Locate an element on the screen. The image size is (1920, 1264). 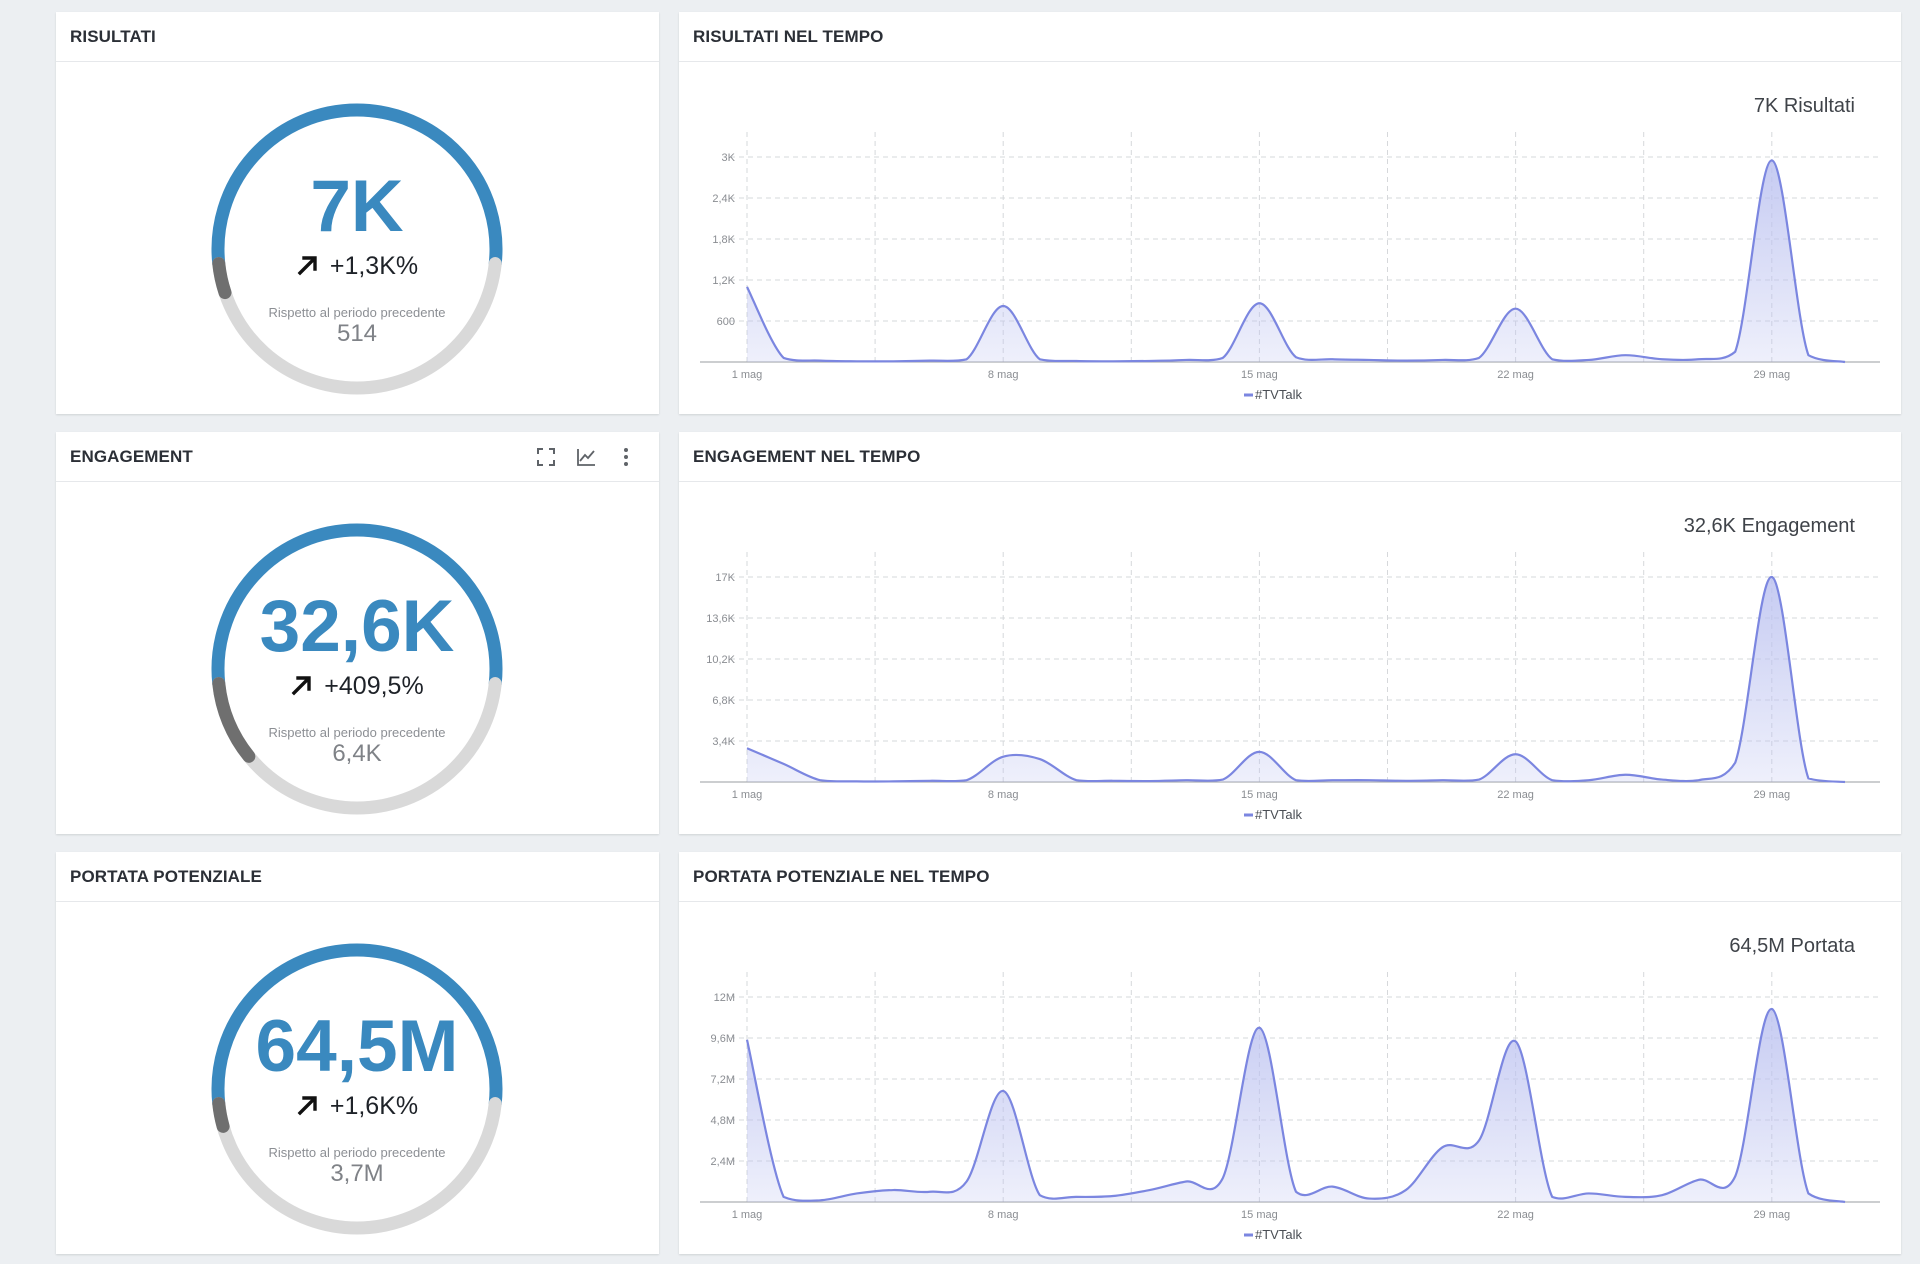
card-title: PORTATA POTENZIALE NEL TEMPO is located at coordinates (841, 876).